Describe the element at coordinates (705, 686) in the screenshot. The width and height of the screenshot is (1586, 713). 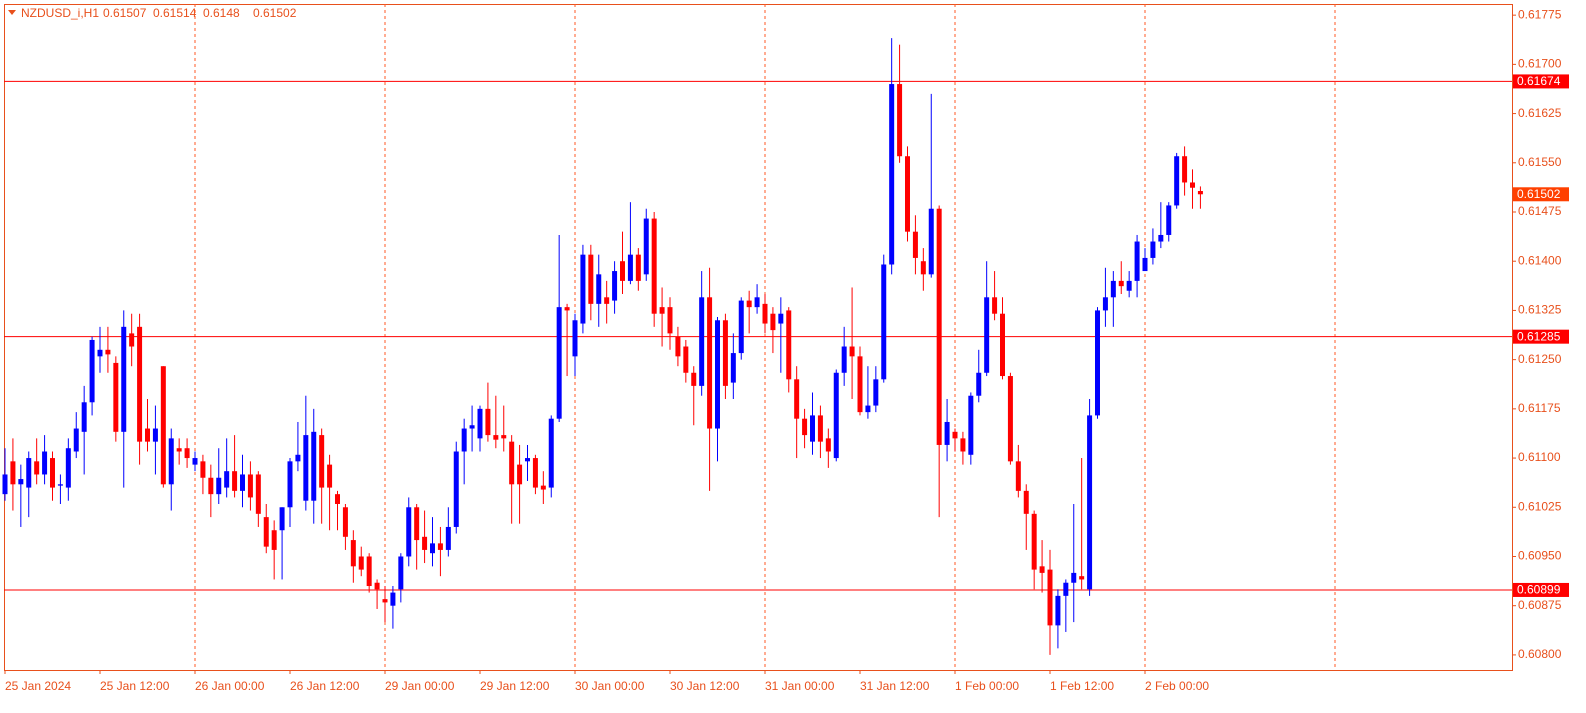
I see `x-tick-label: 30 Jan 12:00` at that location.